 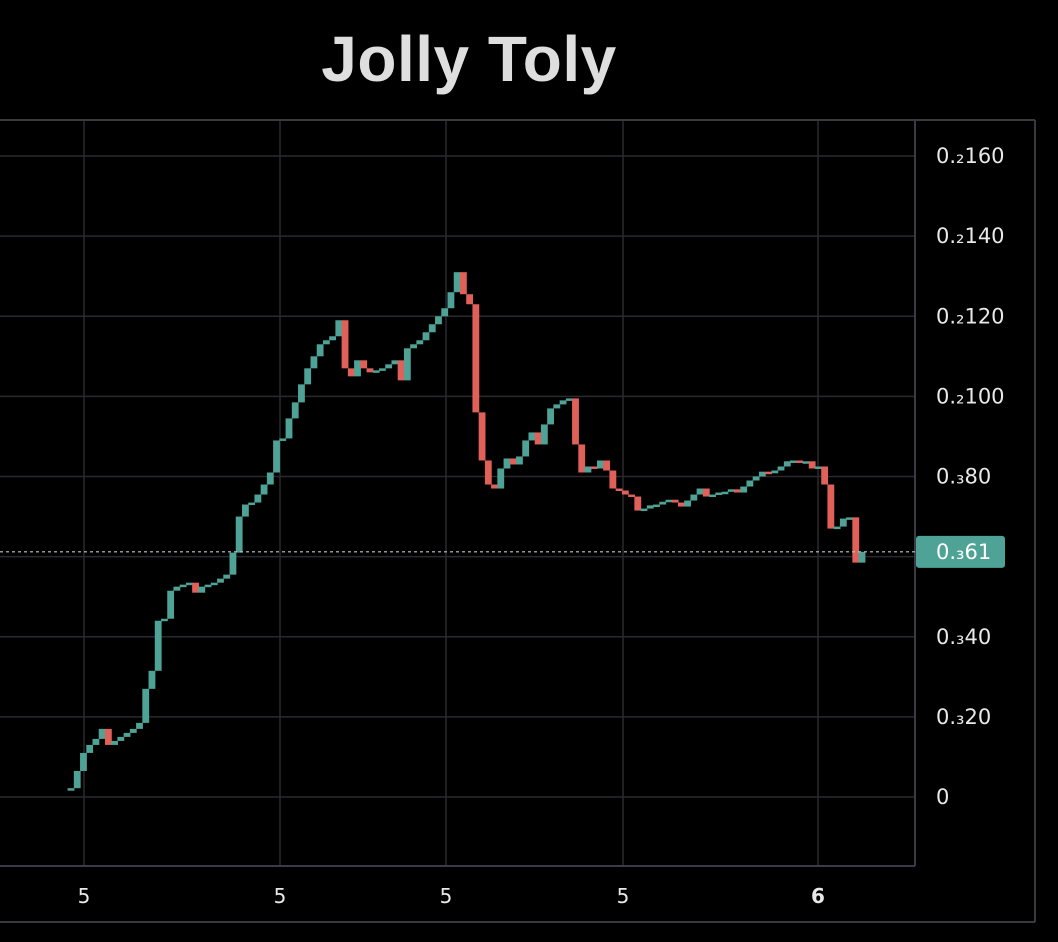 What do you see at coordinates (502, 551) in the screenshot?
I see `current-price-marker: 0.₃61` at bounding box center [502, 551].